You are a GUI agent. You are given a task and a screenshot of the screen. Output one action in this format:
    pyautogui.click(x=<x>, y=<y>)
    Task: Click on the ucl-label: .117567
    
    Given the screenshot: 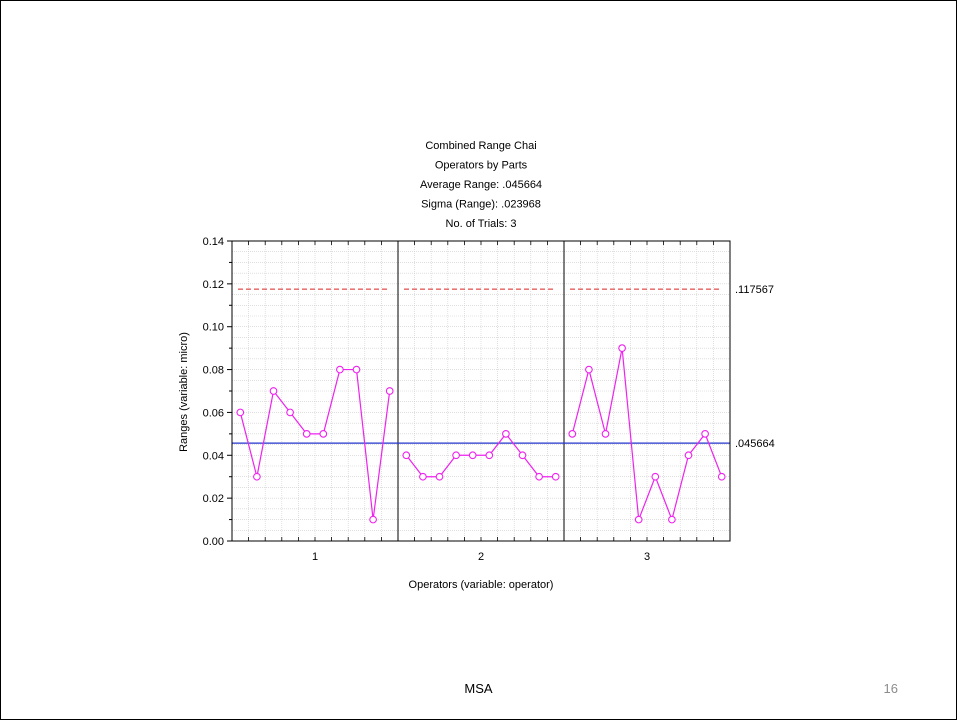 What is the action you would take?
    pyautogui.click(x=754, y=290)
    